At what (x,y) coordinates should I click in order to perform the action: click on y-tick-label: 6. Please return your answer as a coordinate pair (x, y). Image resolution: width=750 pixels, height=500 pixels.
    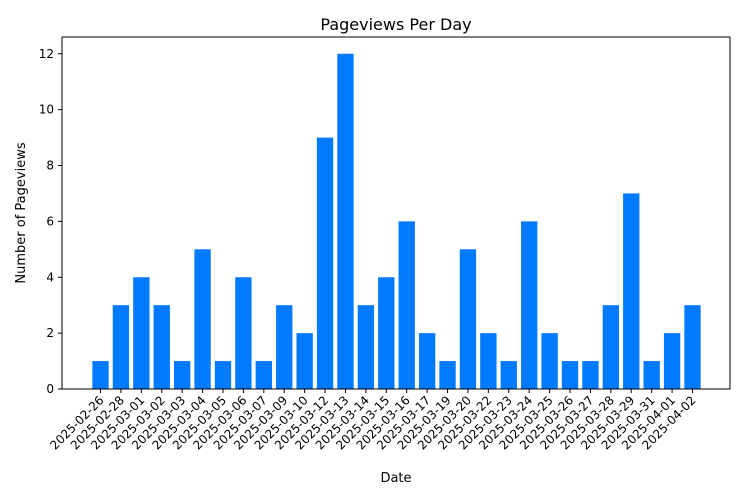
    Looking at the image, I should click on (50, 221).